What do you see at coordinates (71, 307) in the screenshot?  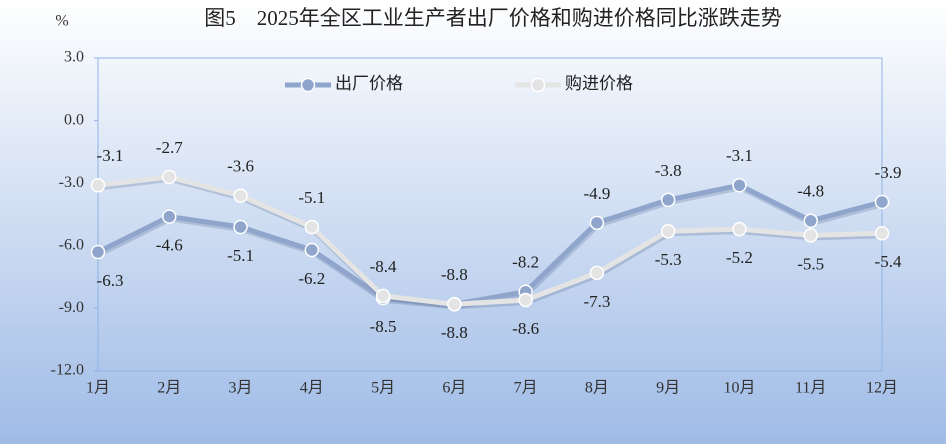 I see `y-tick-label: -9.0` at bounding box center [71, 307].